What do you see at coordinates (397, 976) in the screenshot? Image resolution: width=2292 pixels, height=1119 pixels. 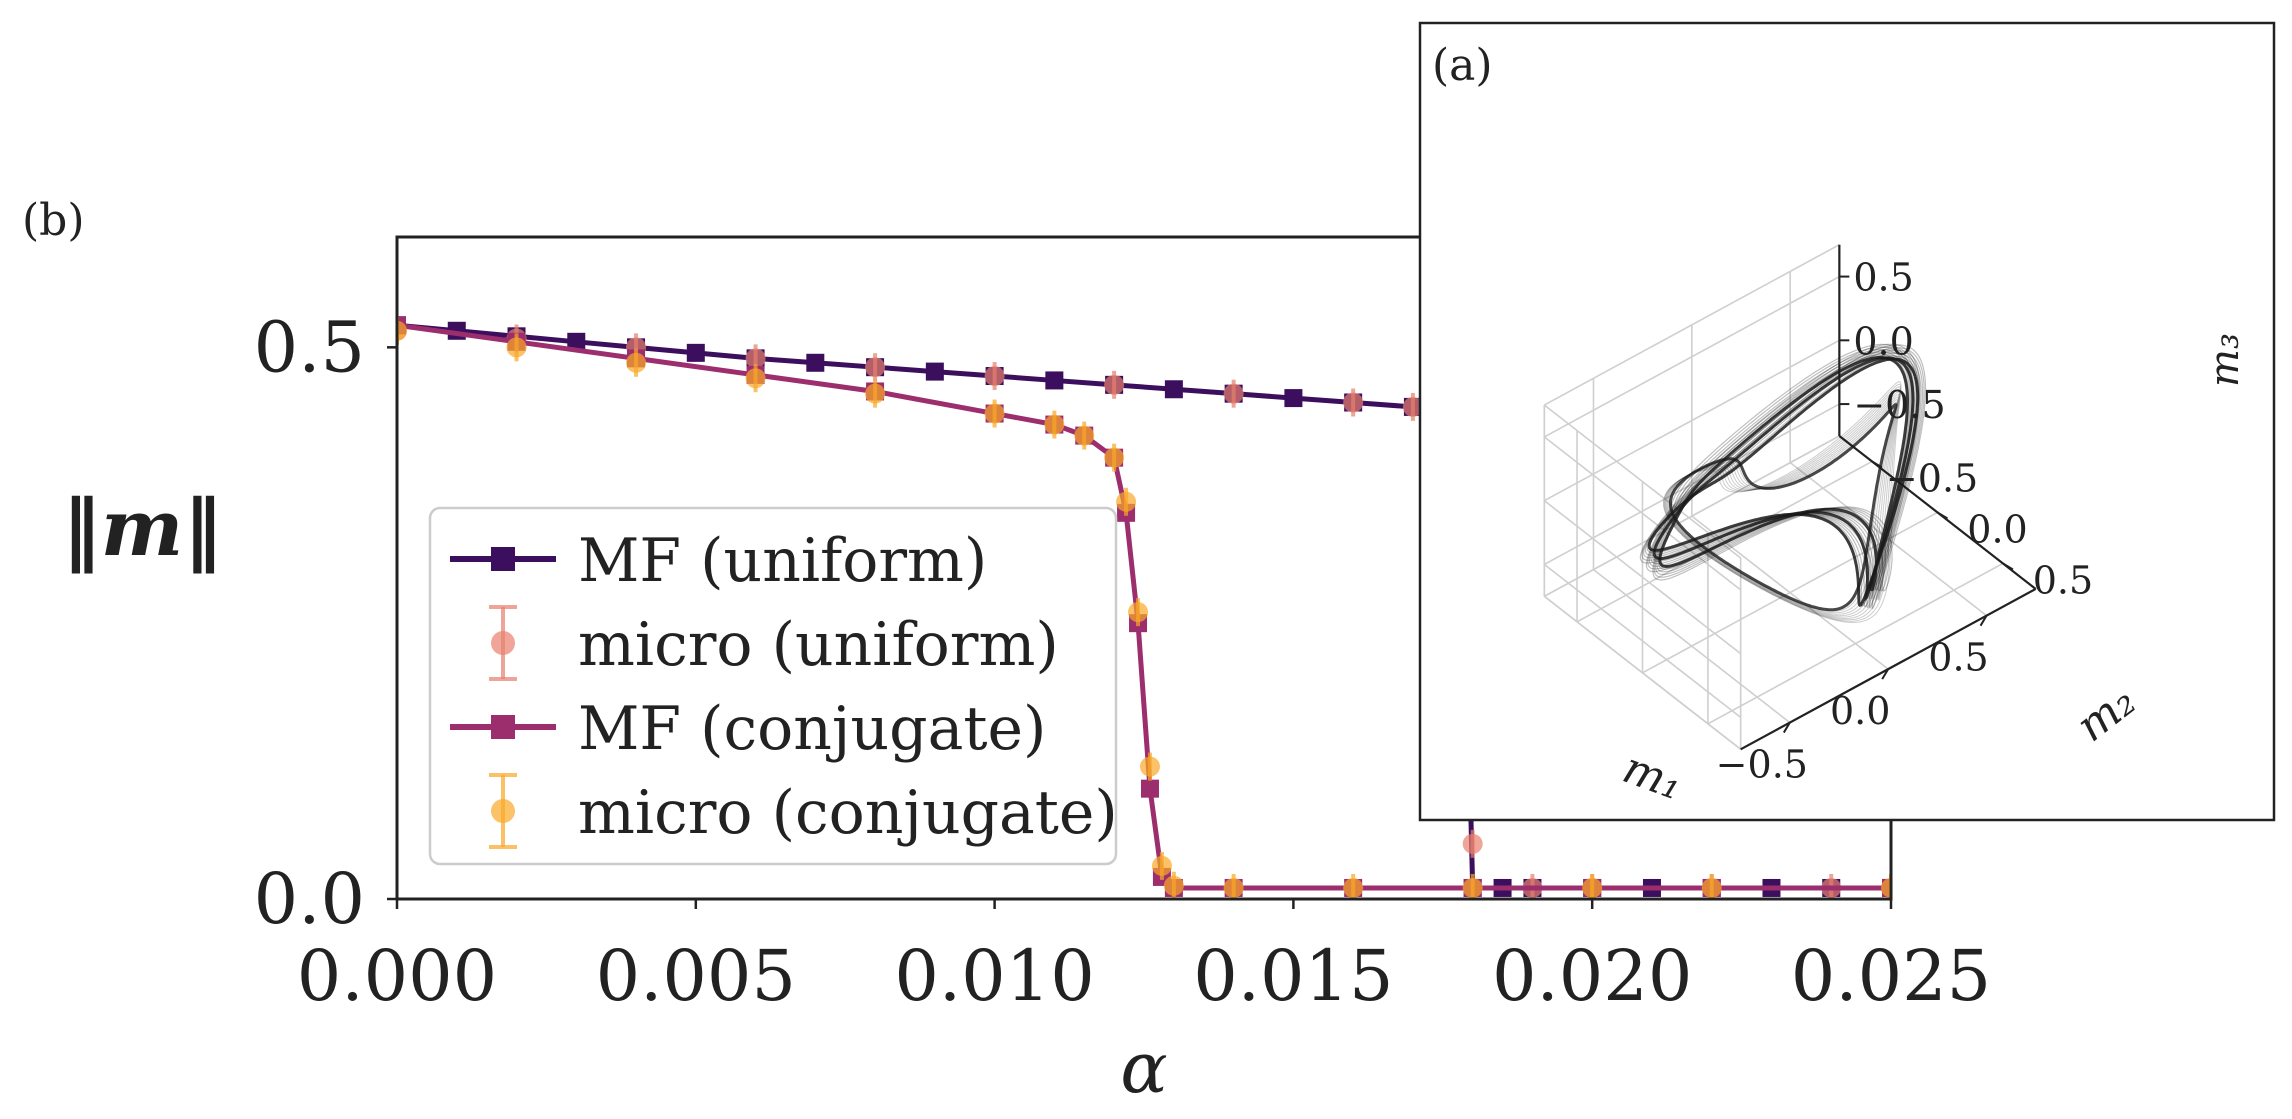 I see `x-tick-label: 0.000` at bounding box center [397, 976].